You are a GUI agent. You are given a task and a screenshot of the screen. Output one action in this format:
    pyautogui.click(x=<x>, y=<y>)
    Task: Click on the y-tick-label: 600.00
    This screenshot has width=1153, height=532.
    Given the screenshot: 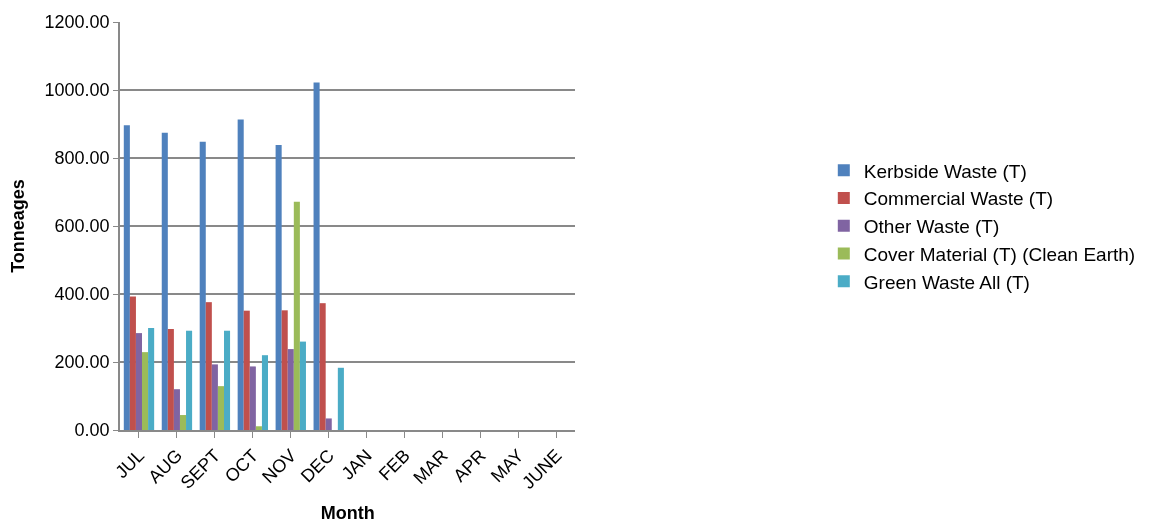 What is the action you would take?
    pyautogui.click(x=82, y=226)
    